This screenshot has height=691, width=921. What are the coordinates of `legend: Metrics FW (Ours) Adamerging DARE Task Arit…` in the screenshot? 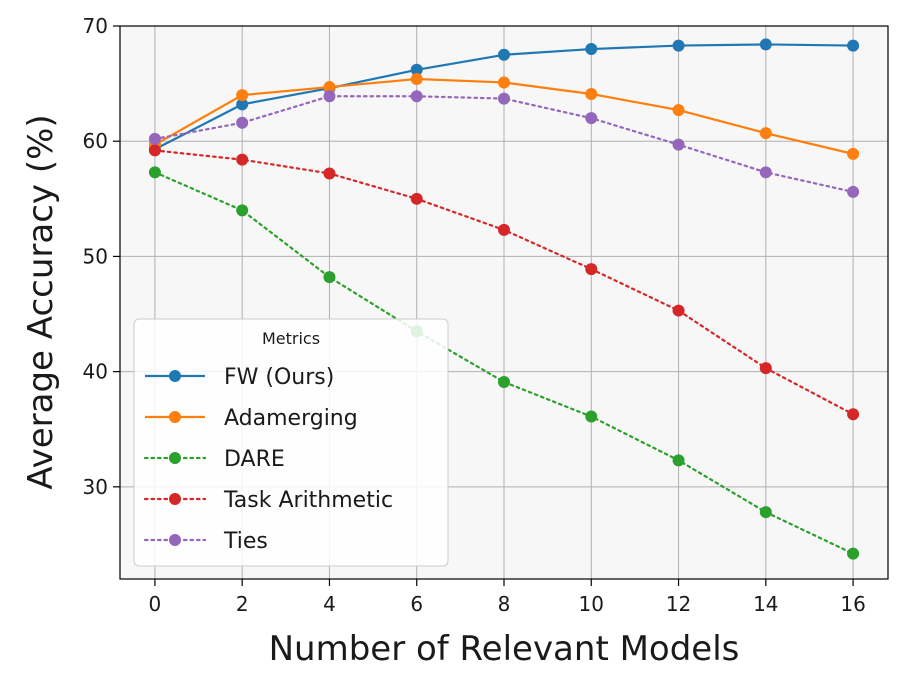 It's located at (291, 442).